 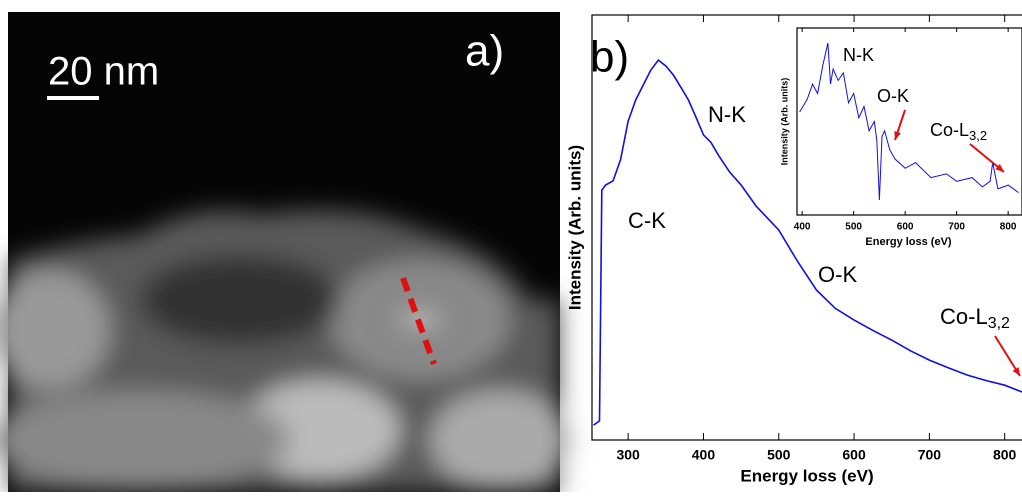 I want to click on inset-background, so click(x=908, y=121).